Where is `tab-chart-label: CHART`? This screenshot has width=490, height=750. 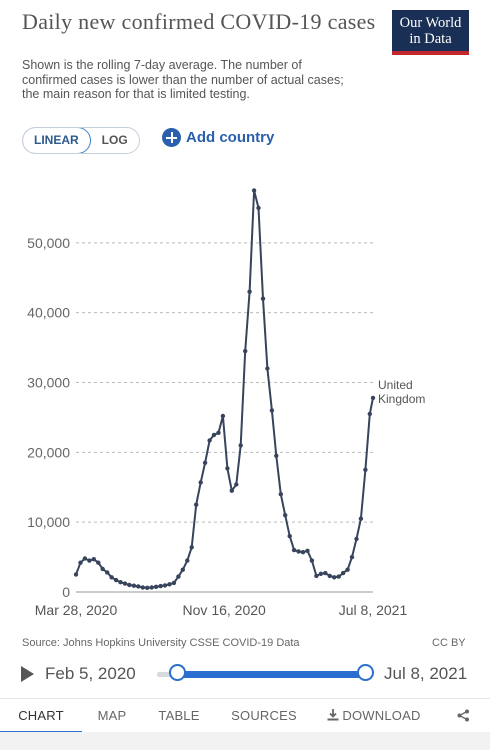 tab-chart-label: CHART is located at coordinates (41, 715).